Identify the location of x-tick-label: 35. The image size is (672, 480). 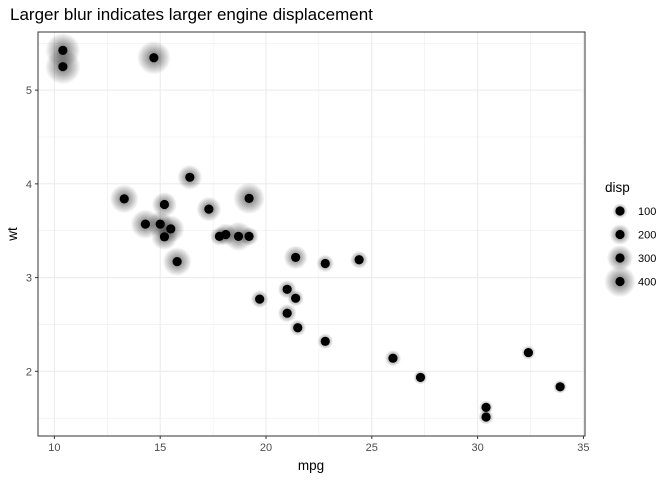
(583, 448).